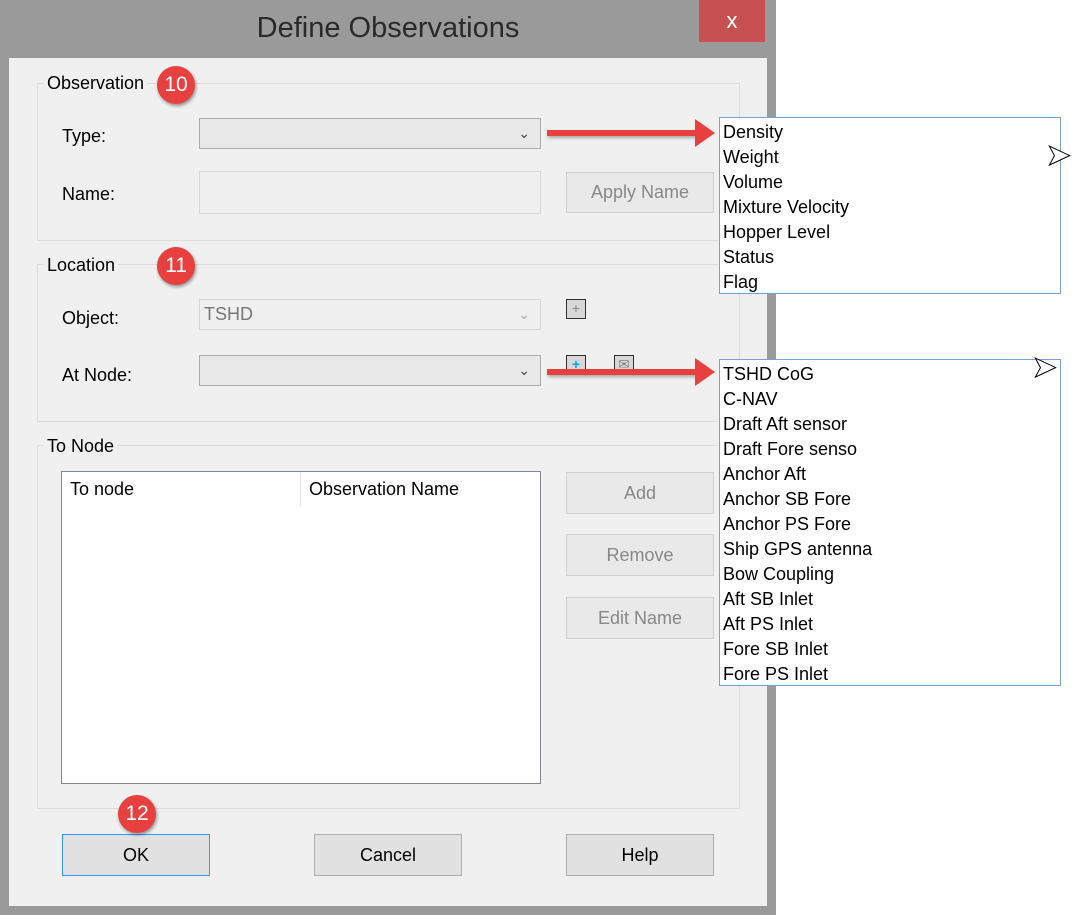  Describe the element at coordinates (136, 855) in the screenshot. I see `ok-button: OK` at that location.